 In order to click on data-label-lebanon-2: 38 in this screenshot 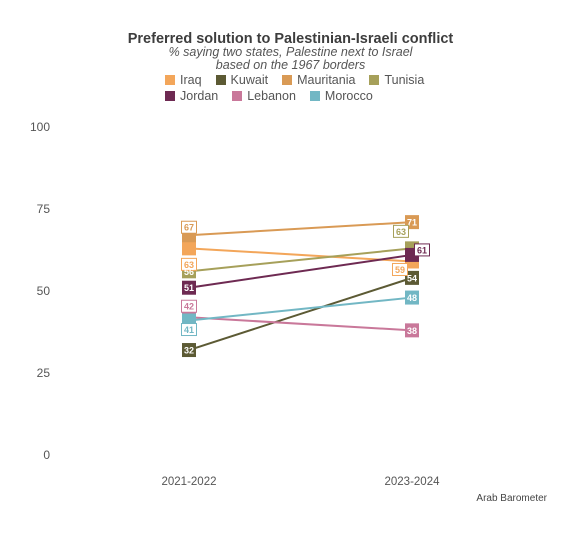, I will do `click(412, 331)`.